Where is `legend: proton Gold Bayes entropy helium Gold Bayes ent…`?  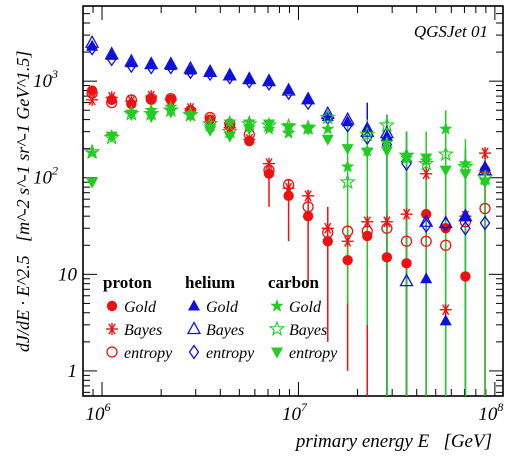
legend: proton Gold Bayes entropy helium Gold Bayes ent… is located at coordinates (220, 317).